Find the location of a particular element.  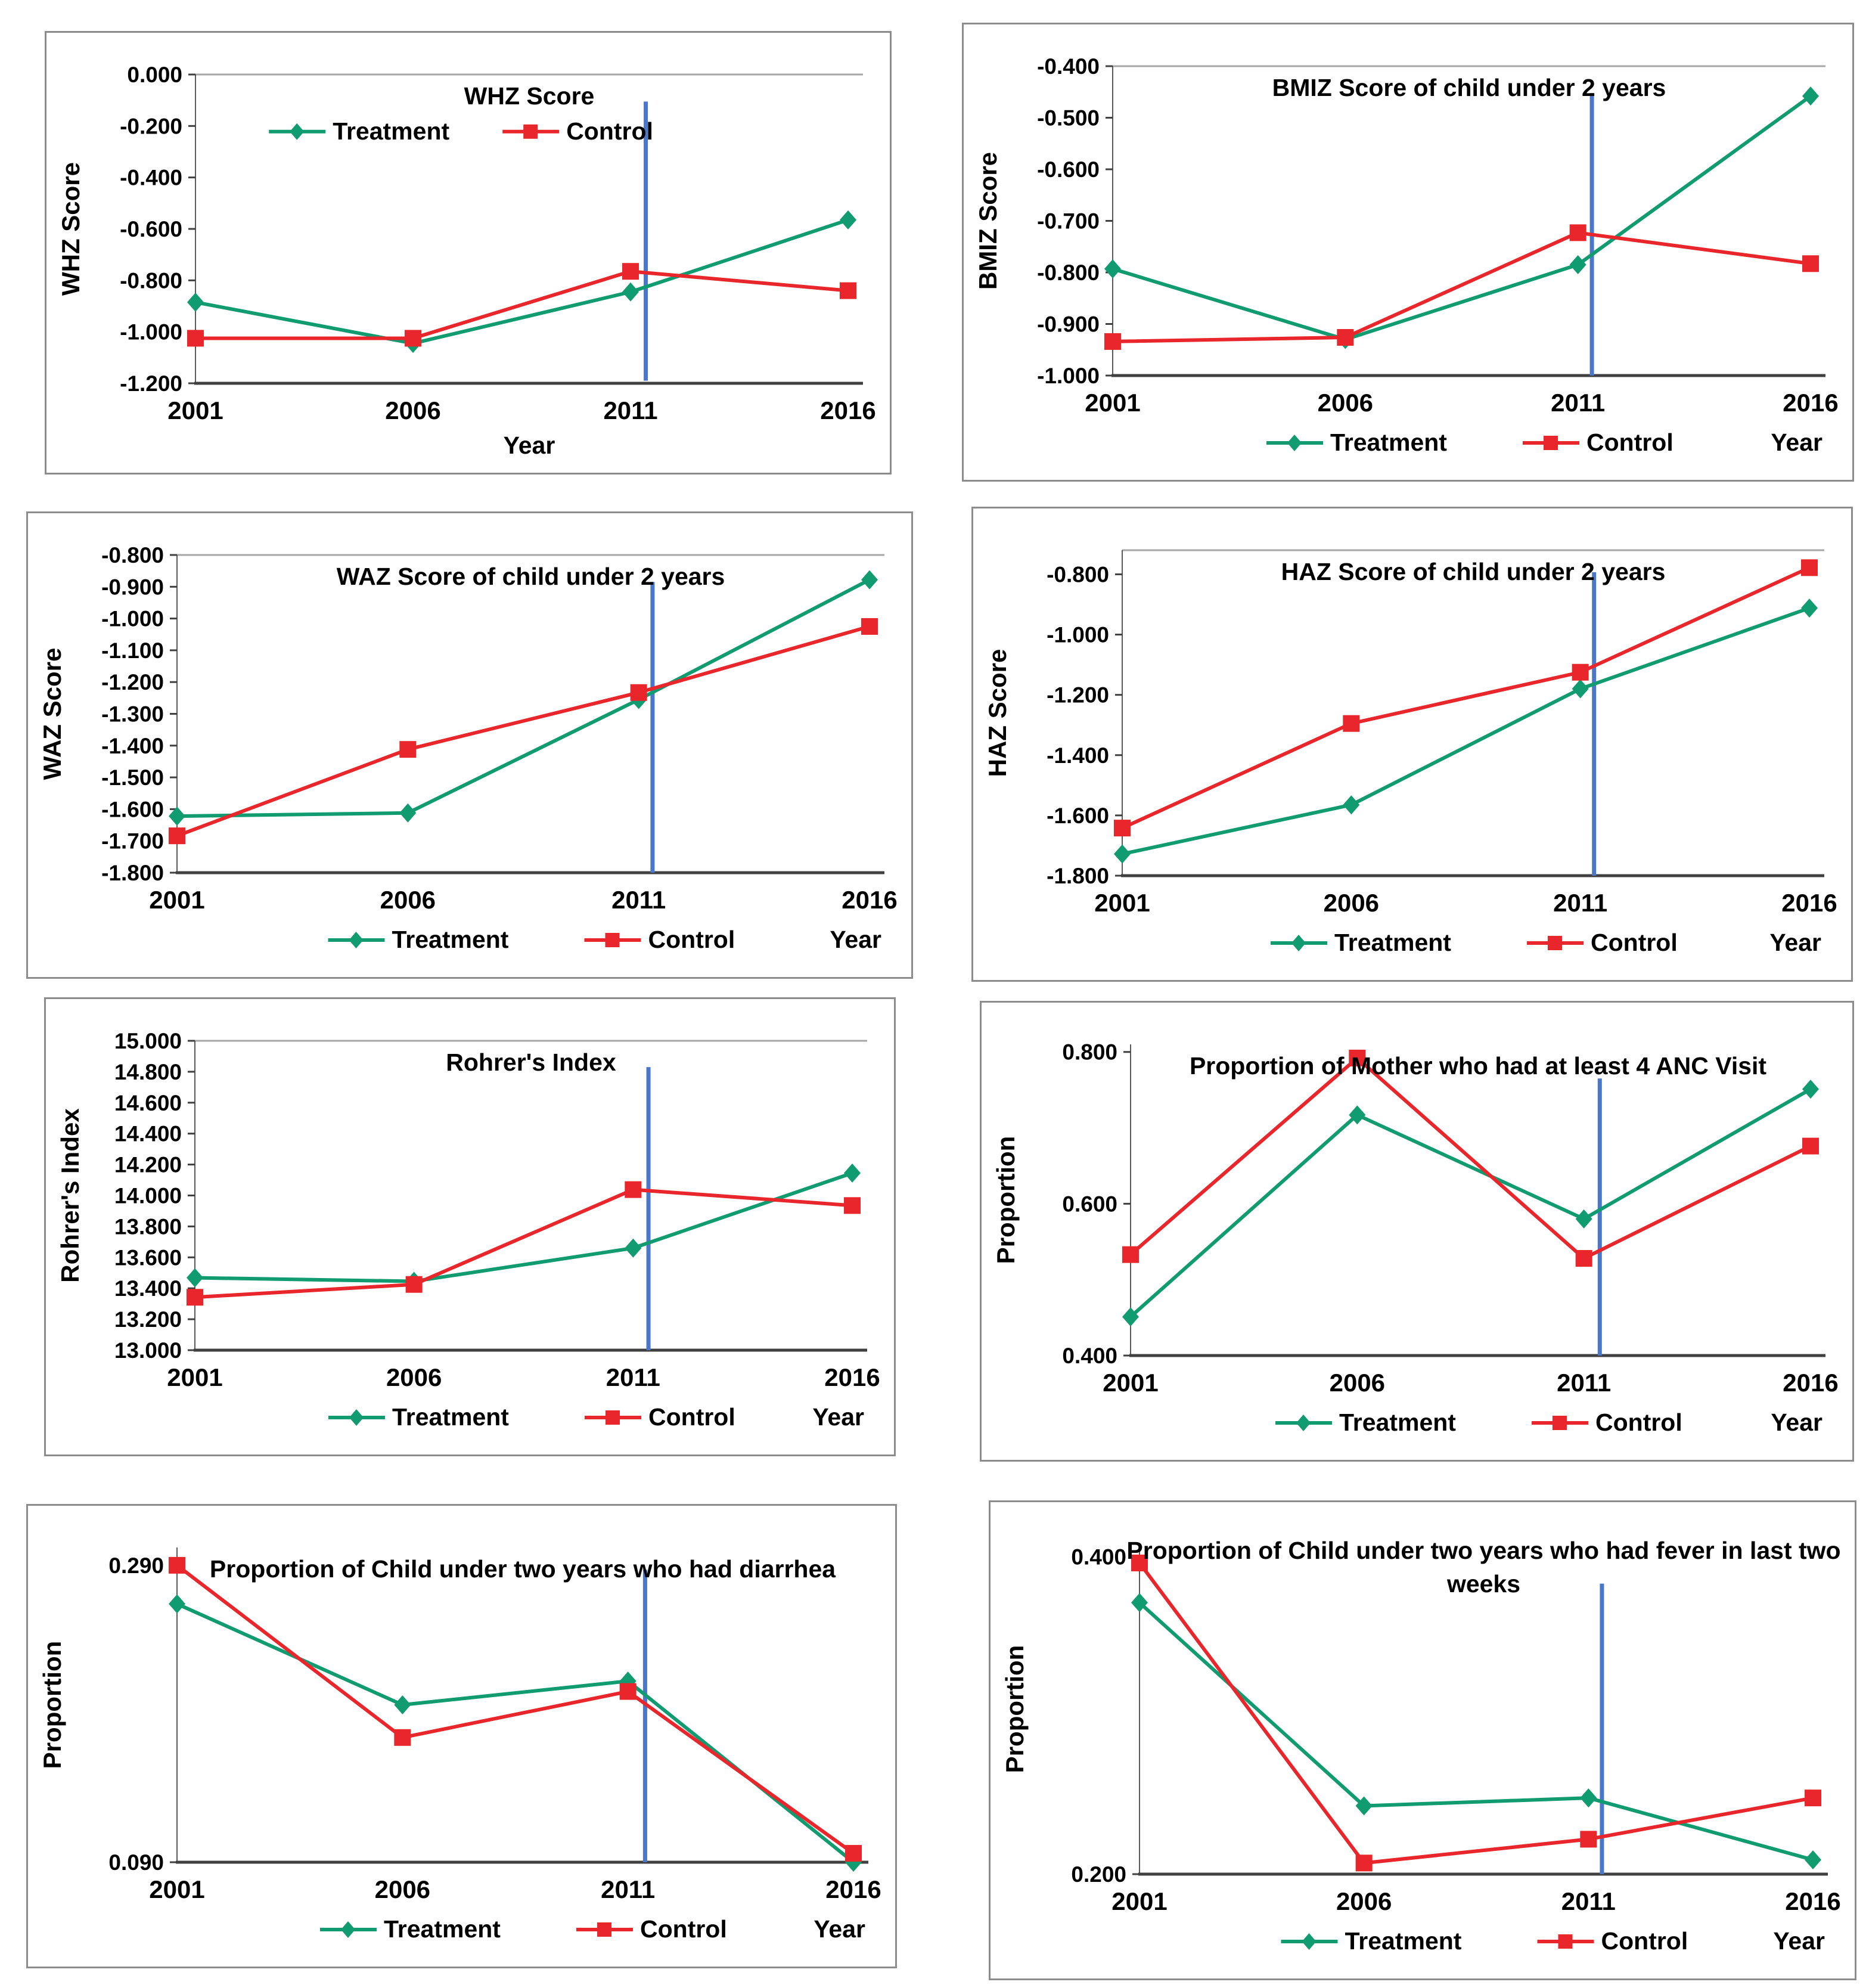

y-tick-label: -1.000 is located at coordinates (151, 332).